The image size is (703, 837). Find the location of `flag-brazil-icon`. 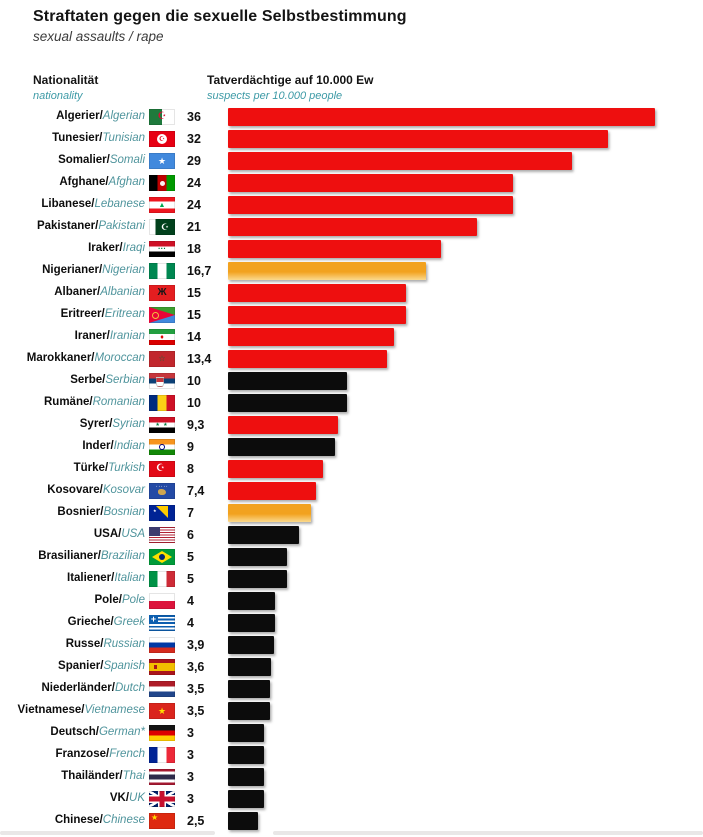

flag-brazil-icon is located at coordinates (162, 557).